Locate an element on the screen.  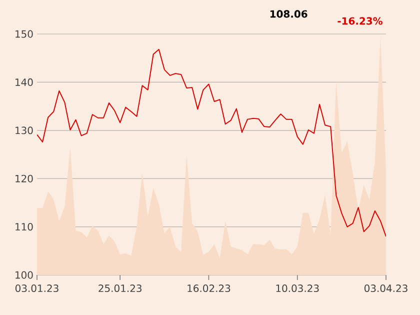
y-tick-label: 130 is located at coordinates (24, 130).